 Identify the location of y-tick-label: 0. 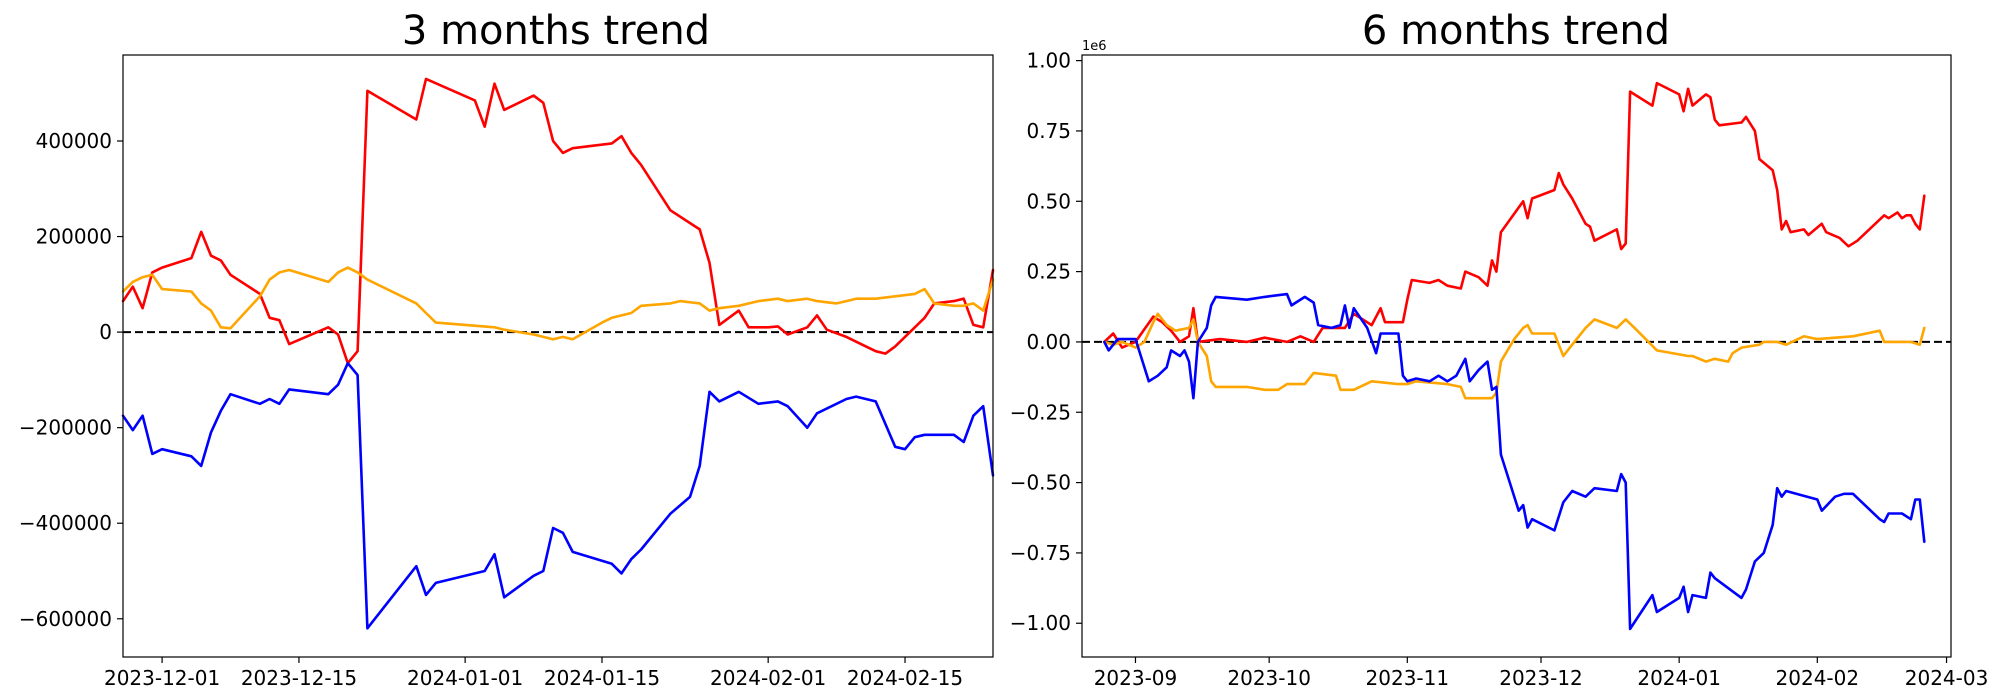
(105, 332).